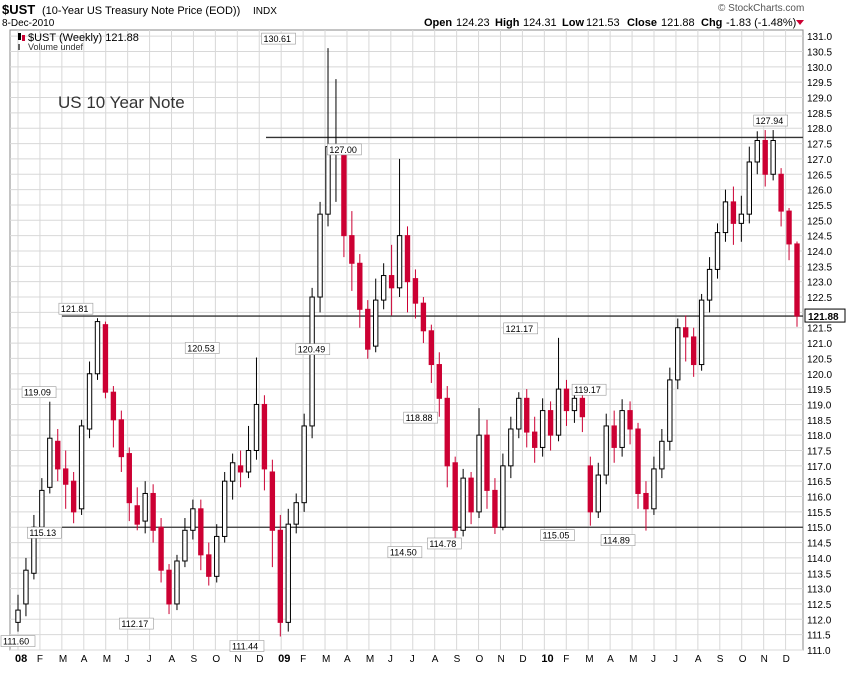 This screenshot has height=673, width=850. I want to click on x-tick-label: O, so click(216, 659).